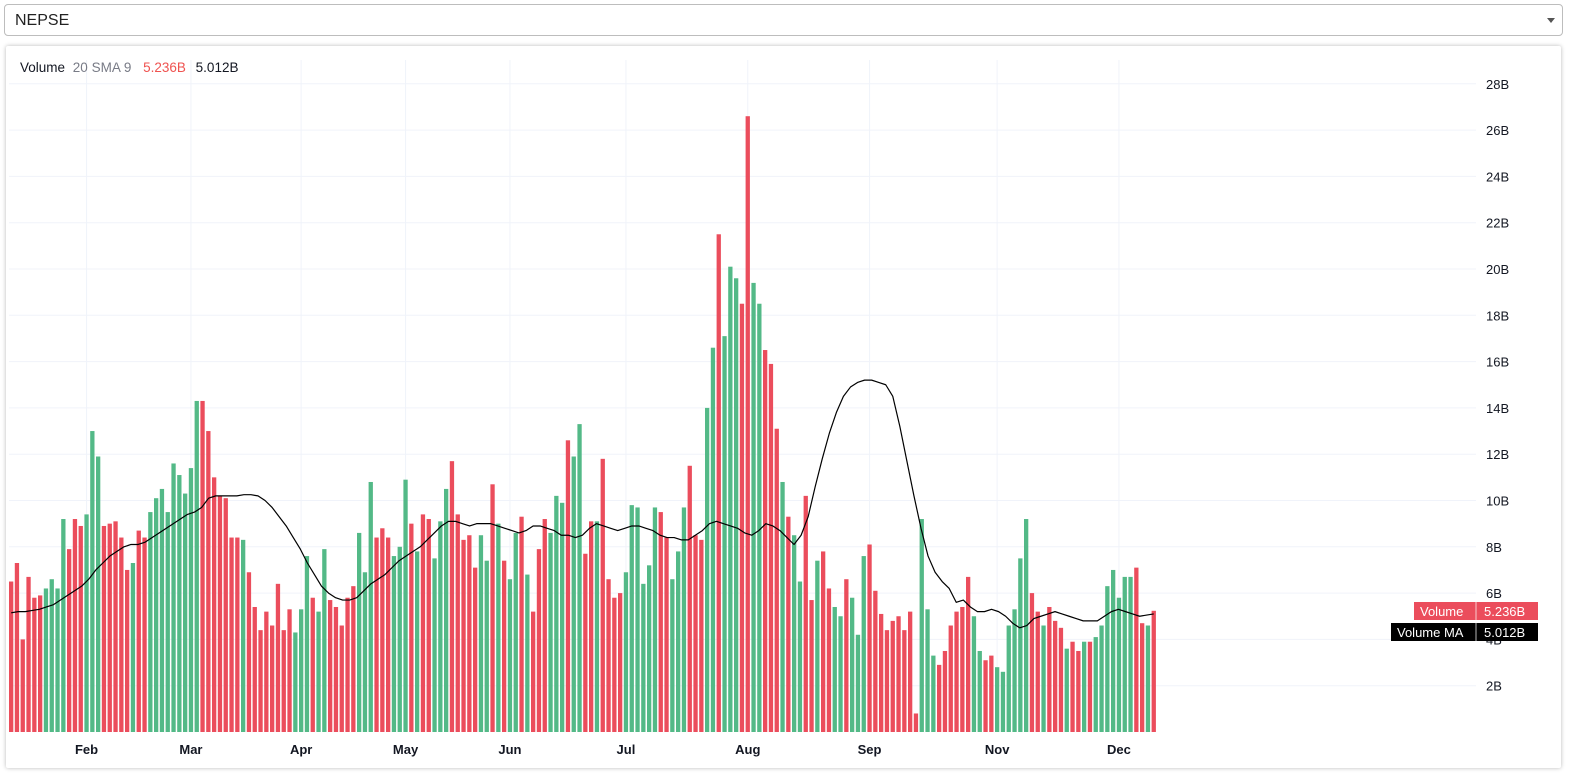 Image resolution: width=1571 pixels, height=776 pixels. I want to click on y-axis: 2B4B6B8B10B12B14B16B18B20B22B24B26B28B, so click(1497, 385).